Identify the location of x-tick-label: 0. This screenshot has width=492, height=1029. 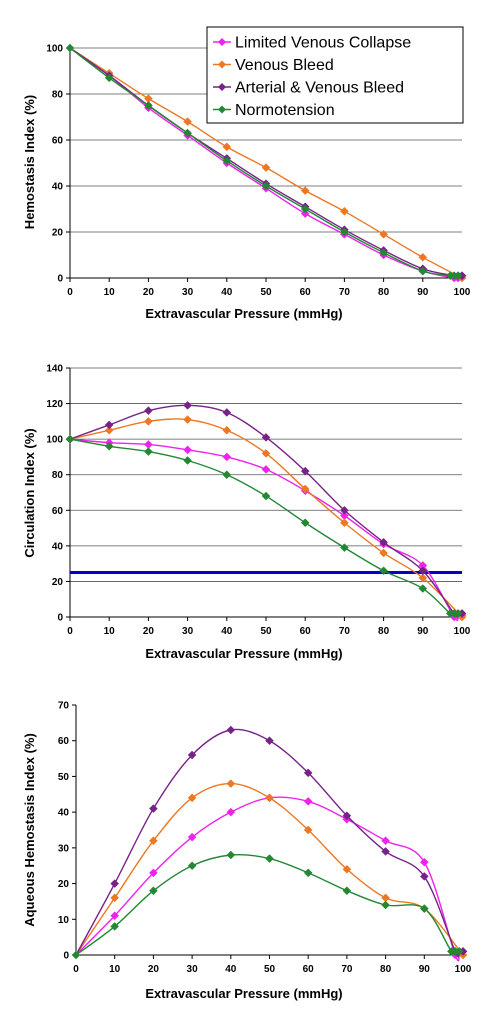
(70, 631).